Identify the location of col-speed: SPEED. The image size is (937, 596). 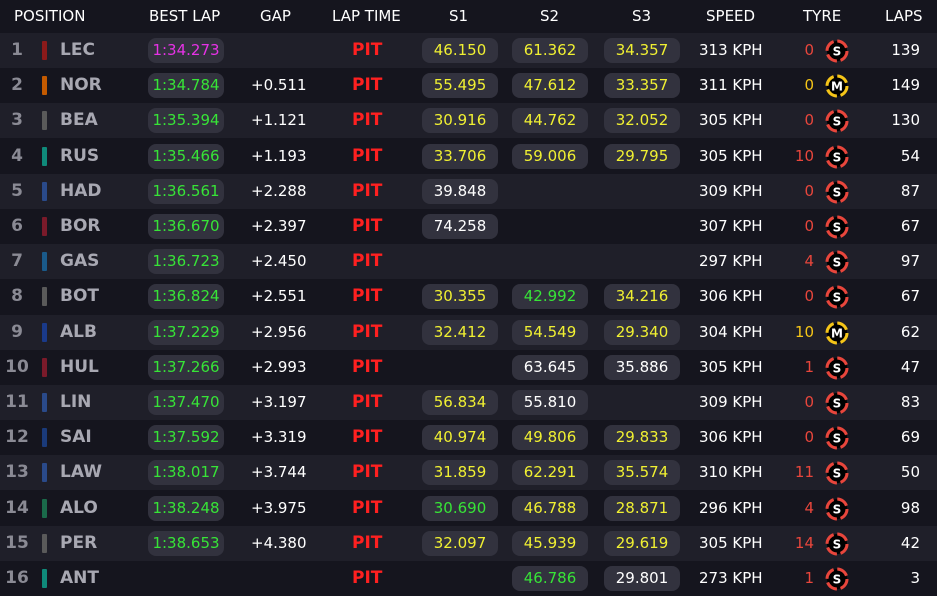
(731, 16).